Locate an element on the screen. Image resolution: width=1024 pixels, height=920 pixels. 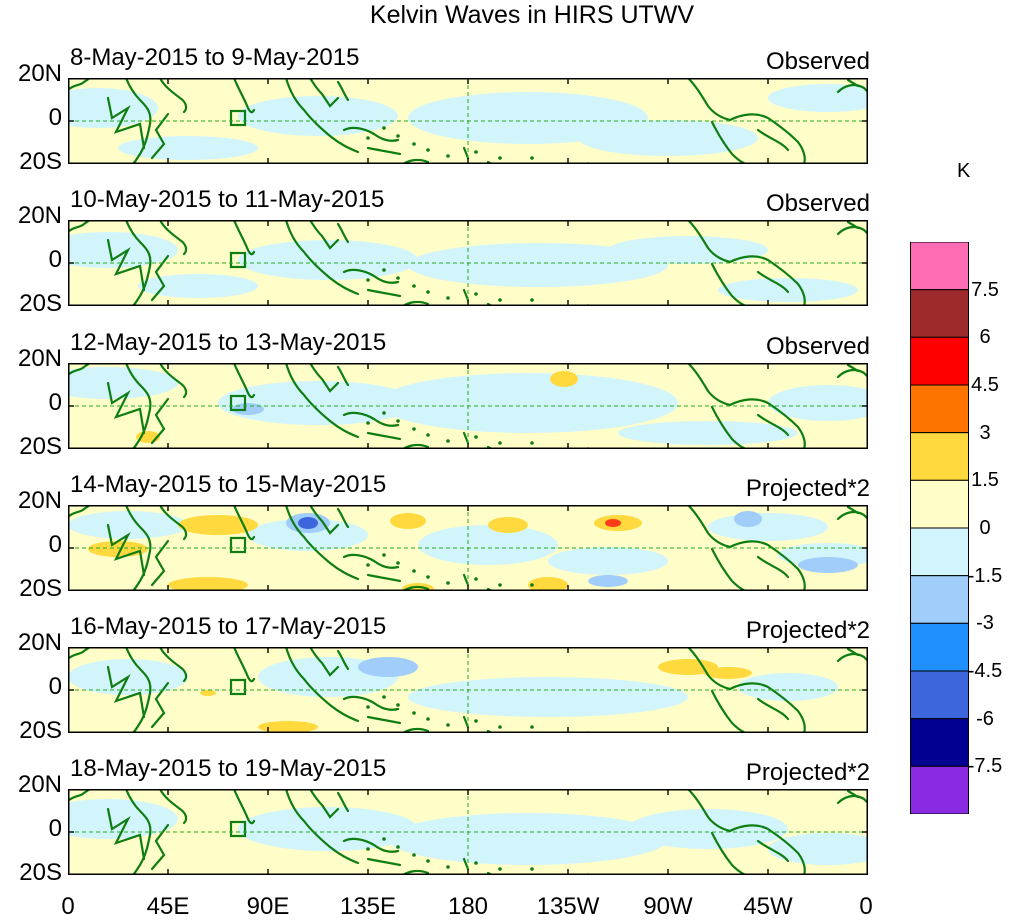
colorbar-tick-label: 7.5 is located at coordinates (985, 289).